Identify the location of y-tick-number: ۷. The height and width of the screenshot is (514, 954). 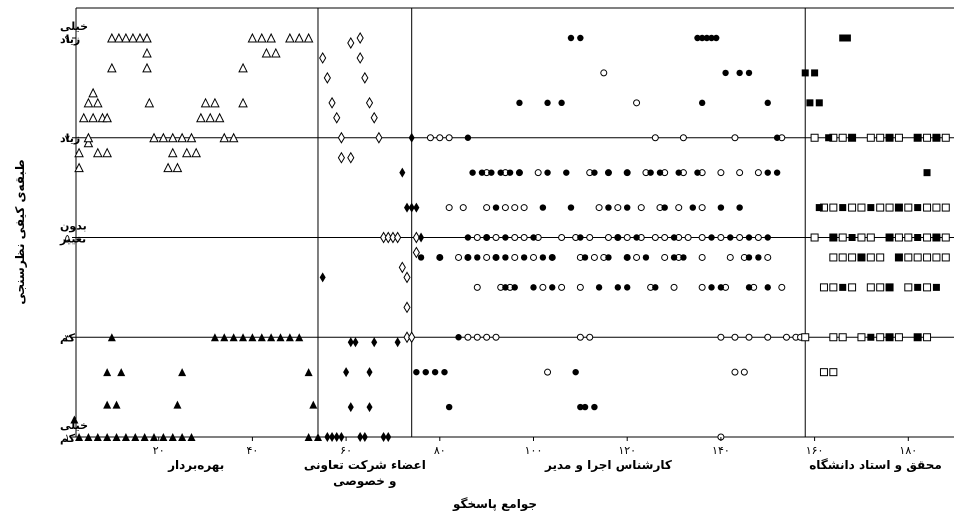
(68, 139).